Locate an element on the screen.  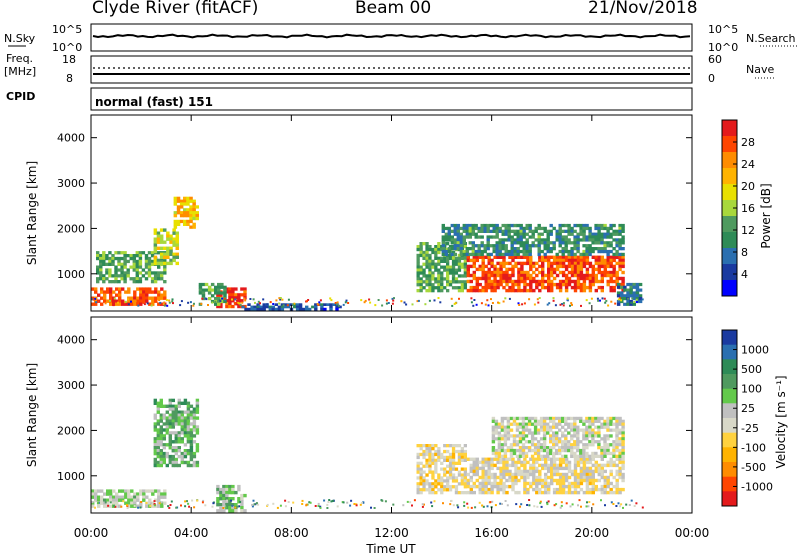
colorbar-swatch is located at coordinates (729, 425).